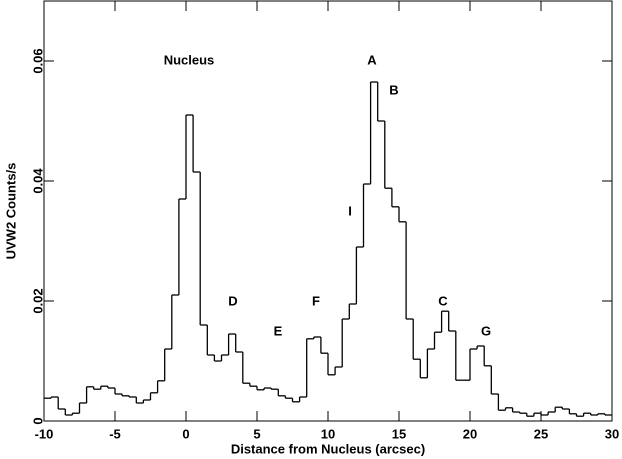 The image size is (622, 459). Describe the element at coordinates (10, 211) in the screenshot. I see `y-axis-label: UVW2 Counts/s` at that location.